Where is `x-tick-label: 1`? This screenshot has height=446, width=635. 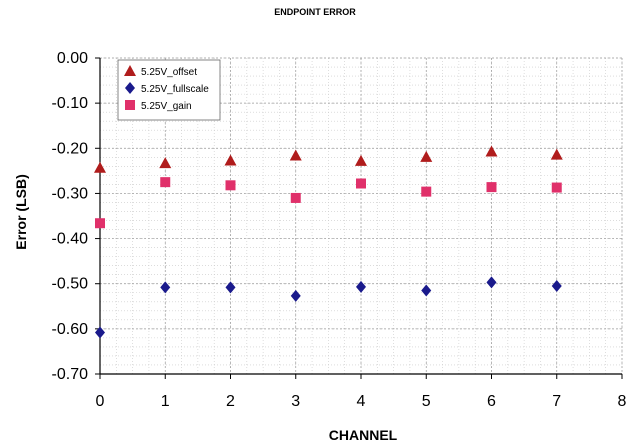 x-tick-label: 1 is located at coordinates (165, 401).